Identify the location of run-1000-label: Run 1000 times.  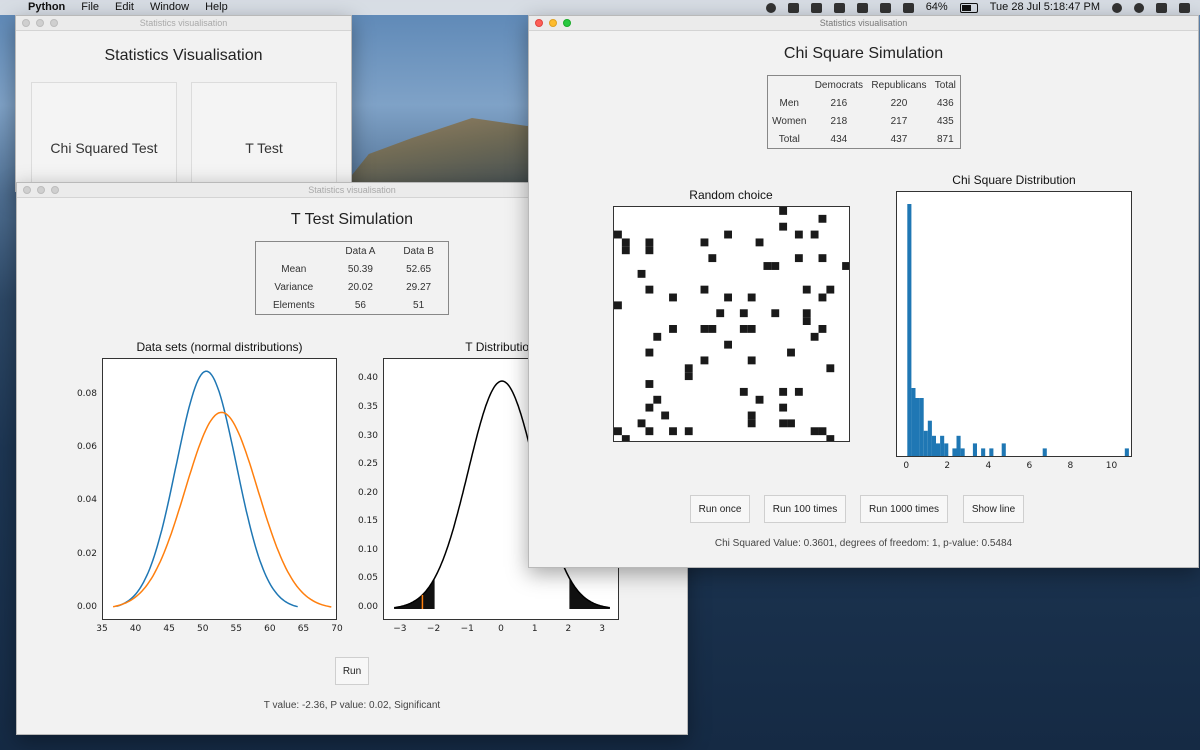
(904, 509).